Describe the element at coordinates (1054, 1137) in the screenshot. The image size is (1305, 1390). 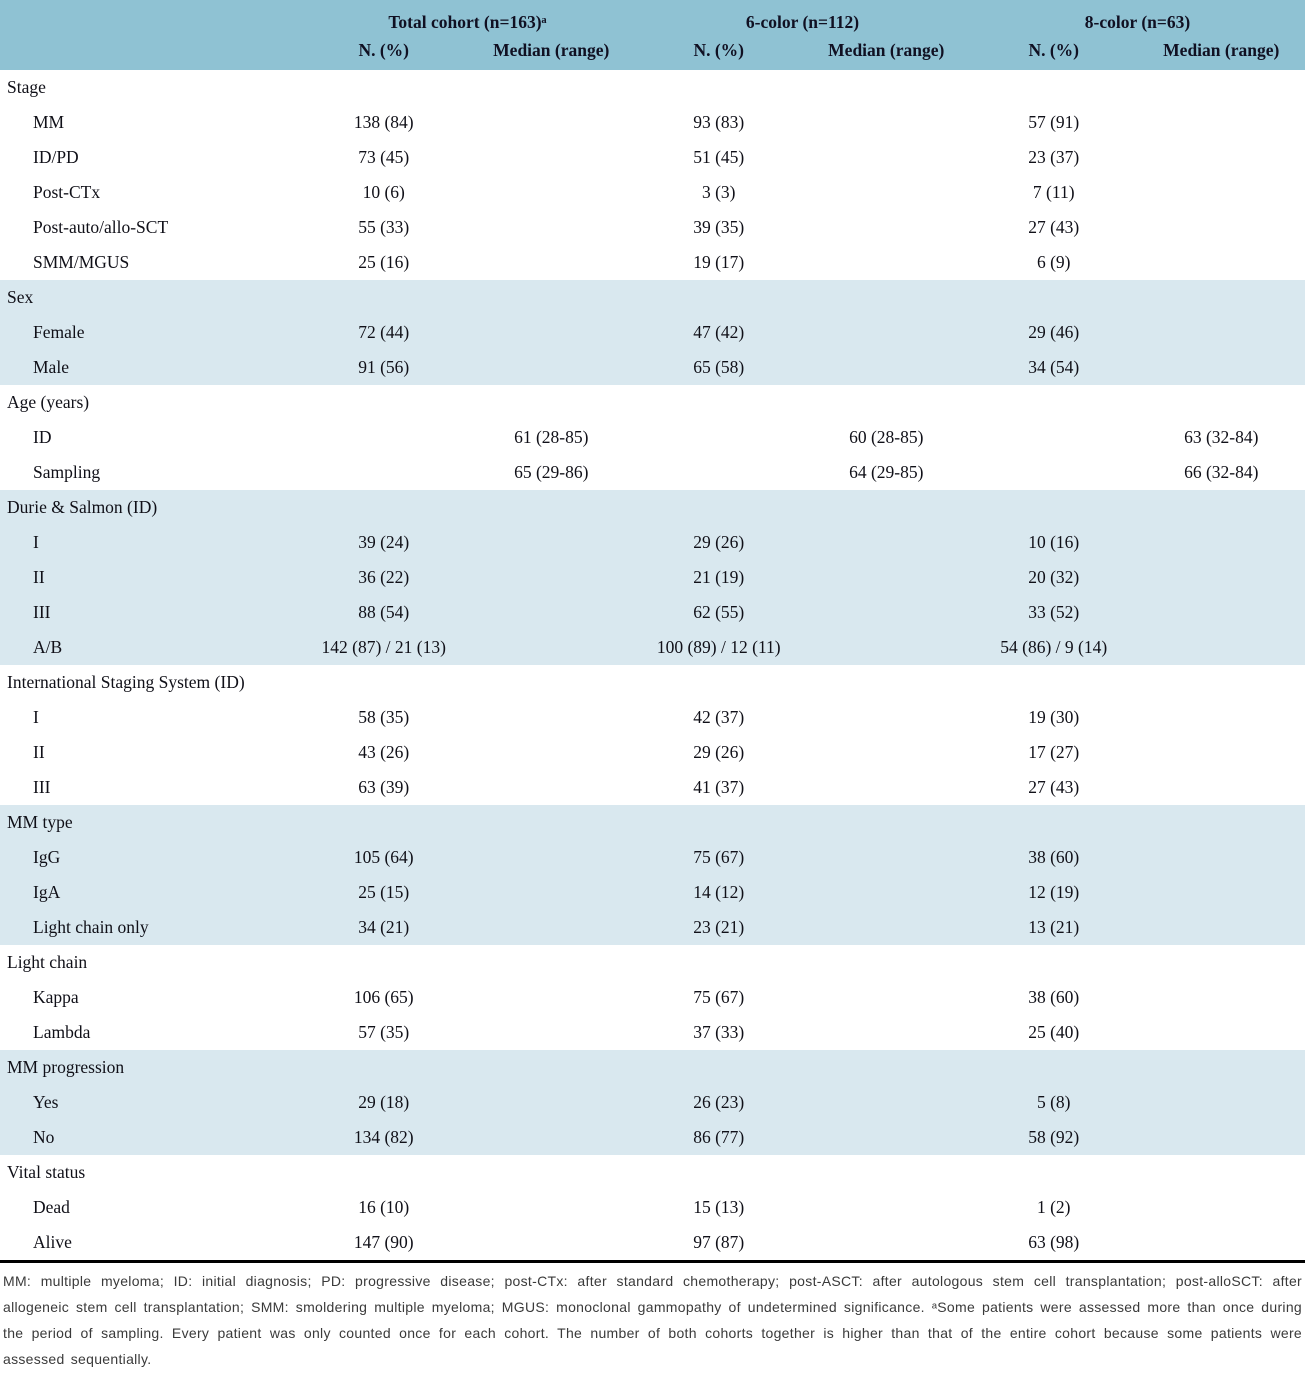
I see `value-cell: 58 (92)` at that location.